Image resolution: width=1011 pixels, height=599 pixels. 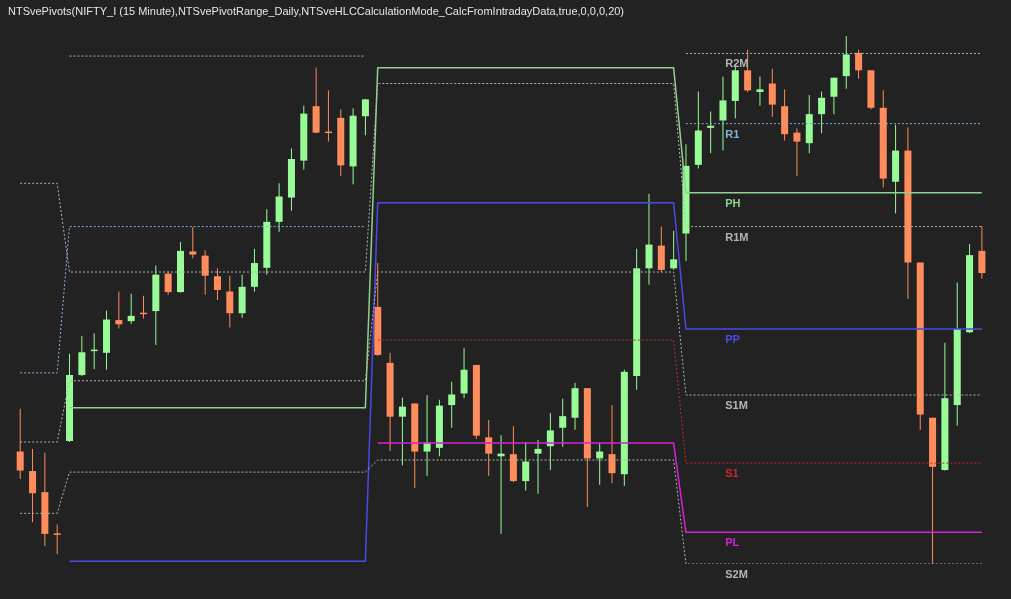 I want to click on series-label: R1, so click(x=732, y=133).